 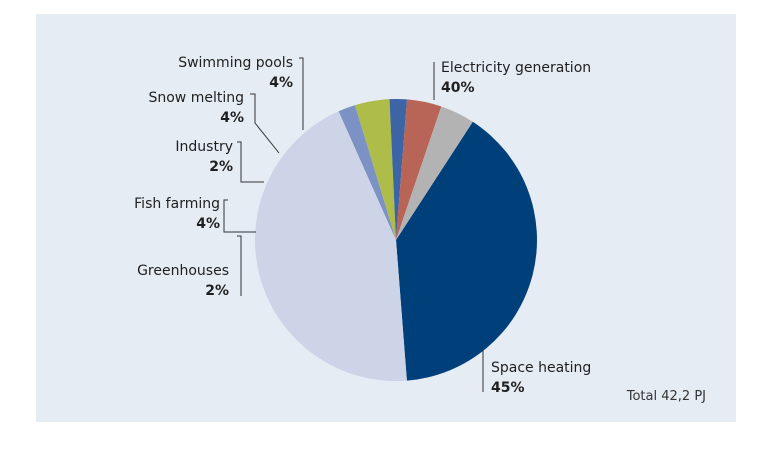 I want to click on leader-snow-melting, so click(x=265, y=123).